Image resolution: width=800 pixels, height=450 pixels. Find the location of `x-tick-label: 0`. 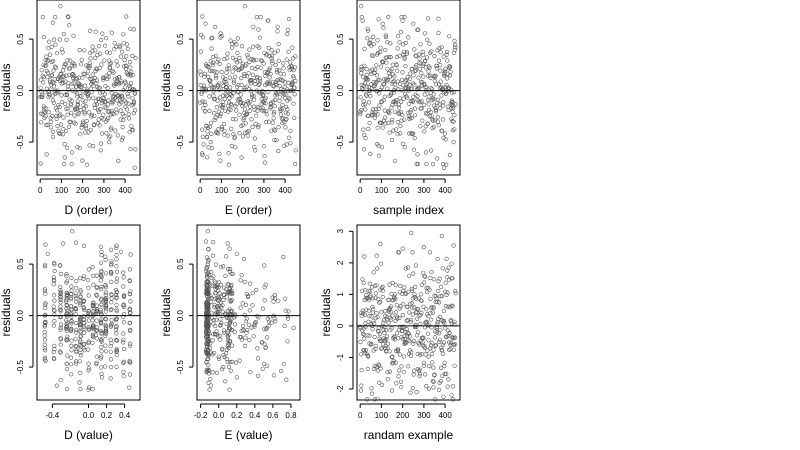

x-tick-label: 0 is located at coordinates (360, 415).